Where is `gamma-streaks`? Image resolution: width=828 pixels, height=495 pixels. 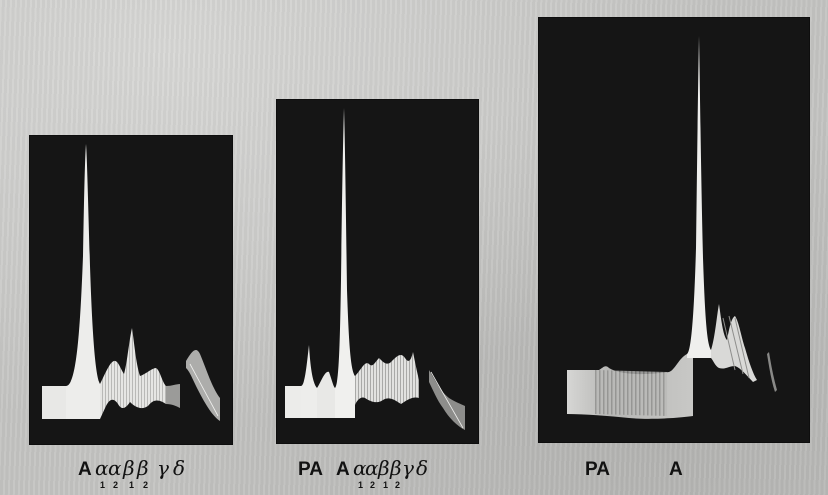
gamma-streaks is located at coordinates (736, 347).